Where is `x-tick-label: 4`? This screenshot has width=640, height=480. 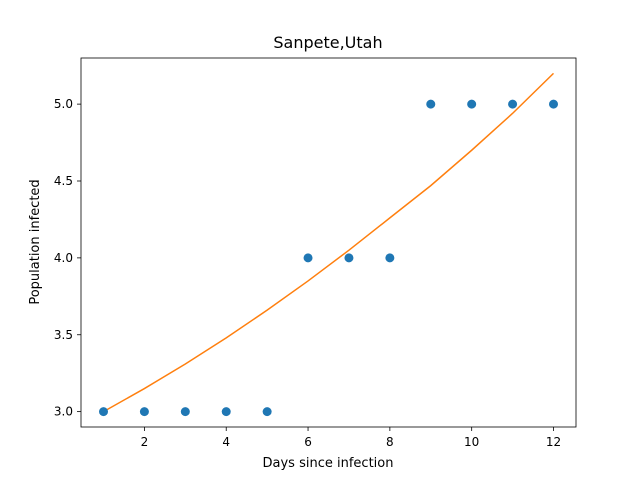 x-tick-label: 4 is located at coordinates (226, 442).